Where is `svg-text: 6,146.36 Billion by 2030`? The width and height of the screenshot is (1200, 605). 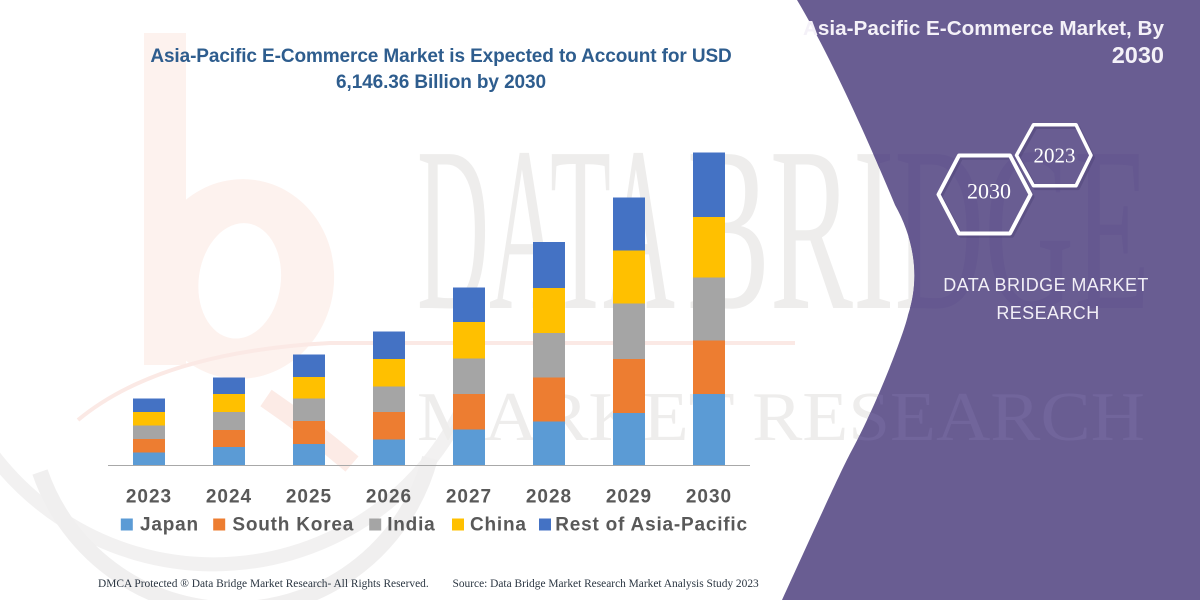
svg-text: 6,146.36 Billion by 2030 is located at coordinates (441, 82).